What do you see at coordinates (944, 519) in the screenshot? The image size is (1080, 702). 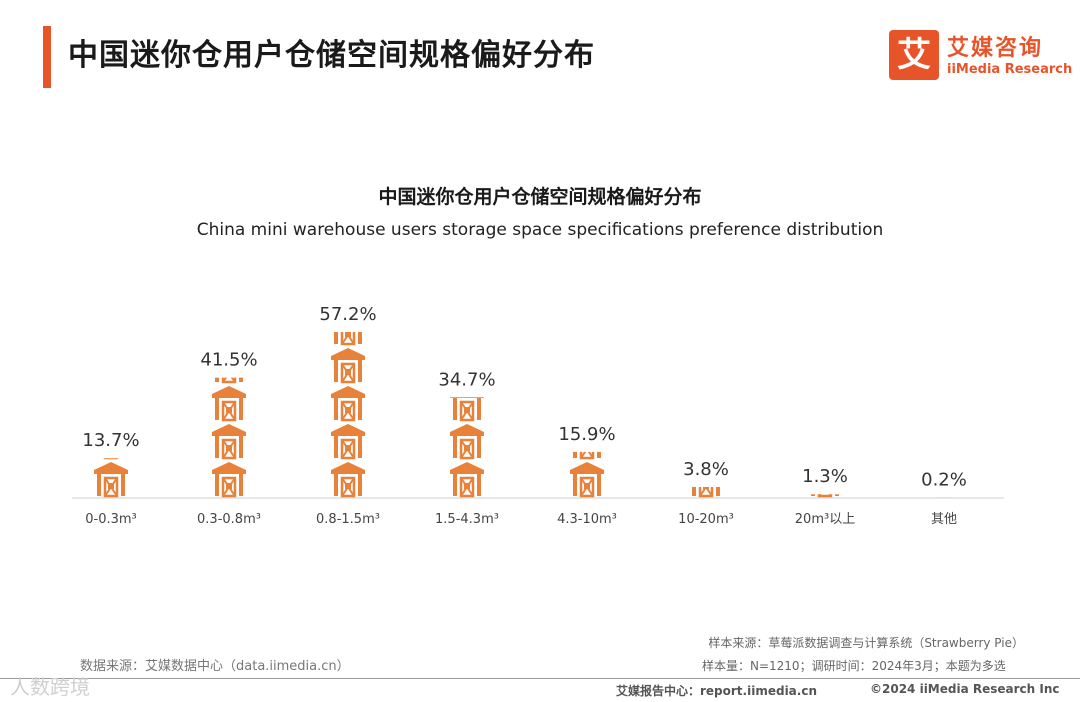 I see `x-tick-label: 其他` at bounding box center [944, 519].